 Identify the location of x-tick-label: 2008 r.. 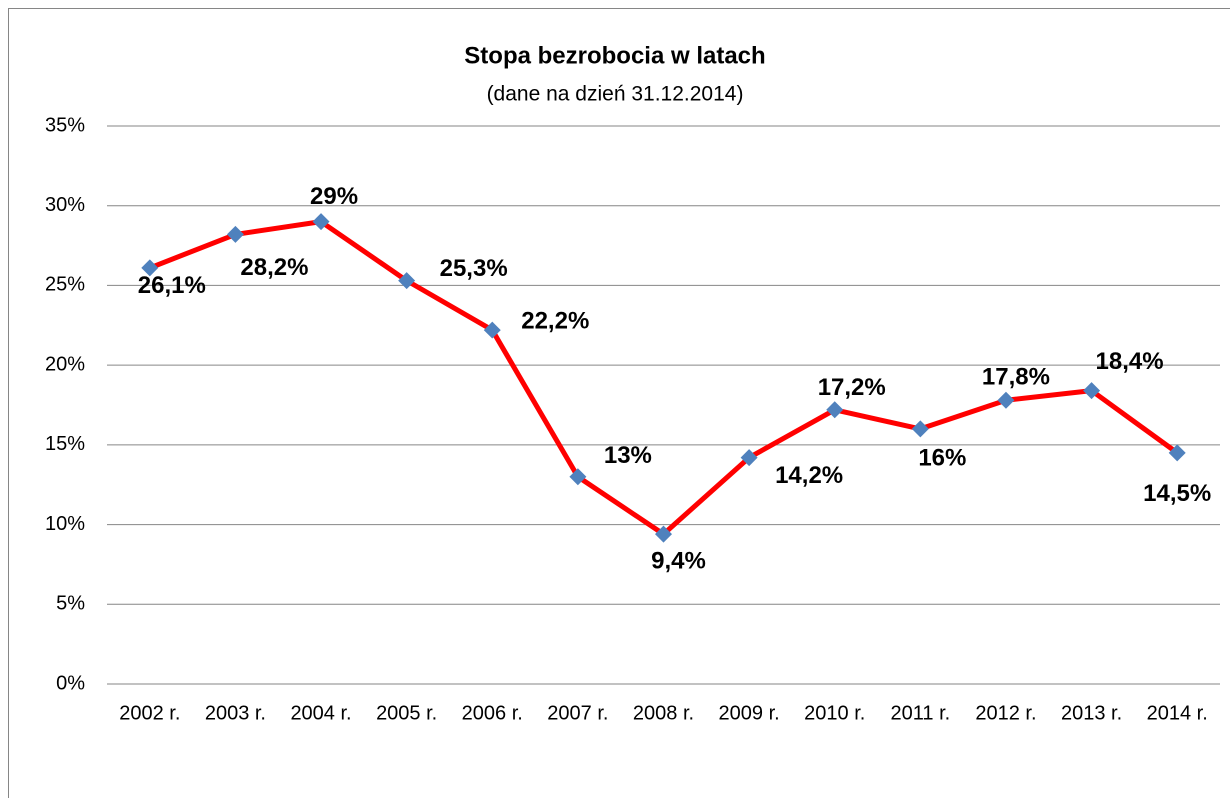
(663, 713).